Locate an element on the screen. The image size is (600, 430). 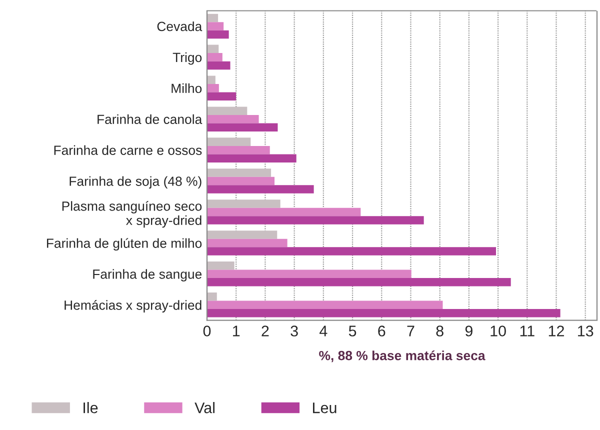
y-tick-label: Milho is located at coordinates (187, 88).